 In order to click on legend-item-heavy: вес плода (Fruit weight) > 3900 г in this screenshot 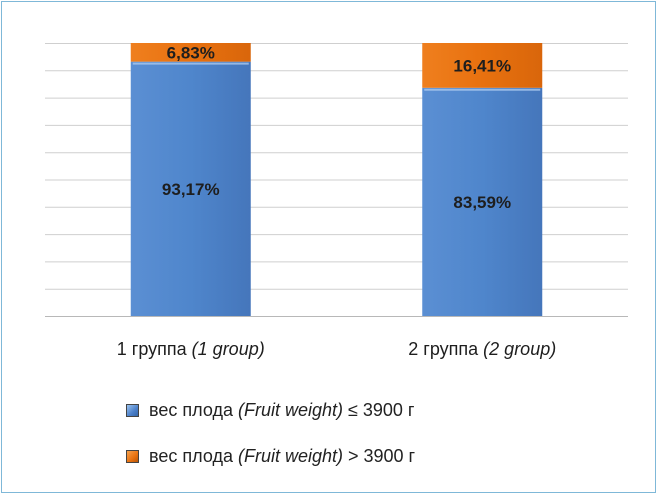, I will do `click(270, 456)`.